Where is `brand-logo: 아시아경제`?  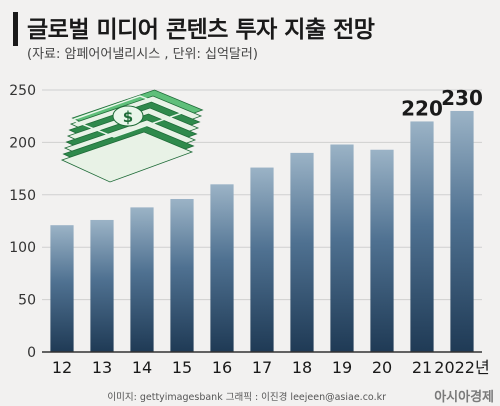 brand-logo: 아시아경제 is located at coordinates (464, 397).